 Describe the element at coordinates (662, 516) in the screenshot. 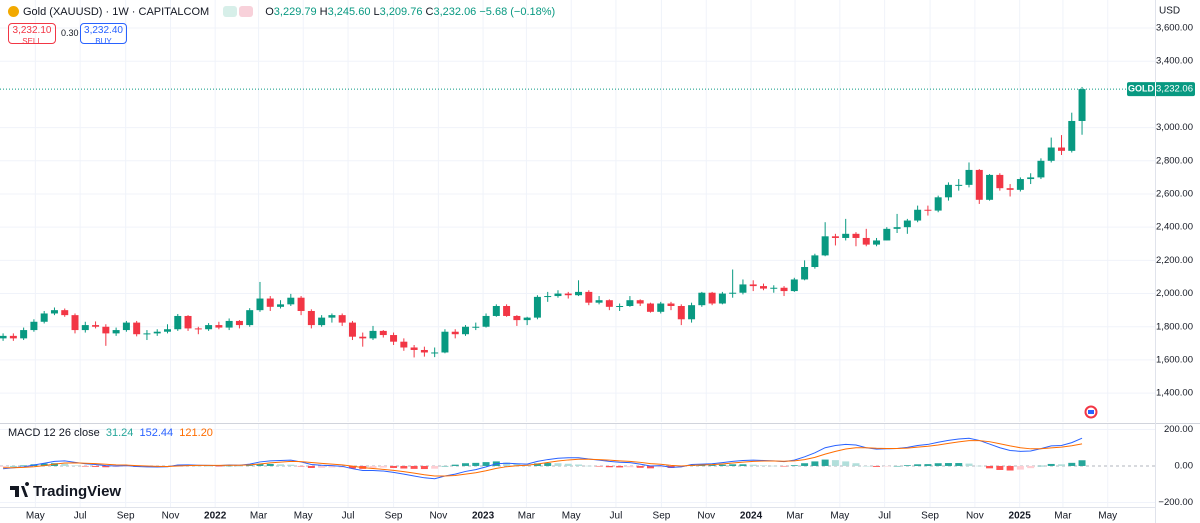

I see `x-tick-label: Sep` at that location.